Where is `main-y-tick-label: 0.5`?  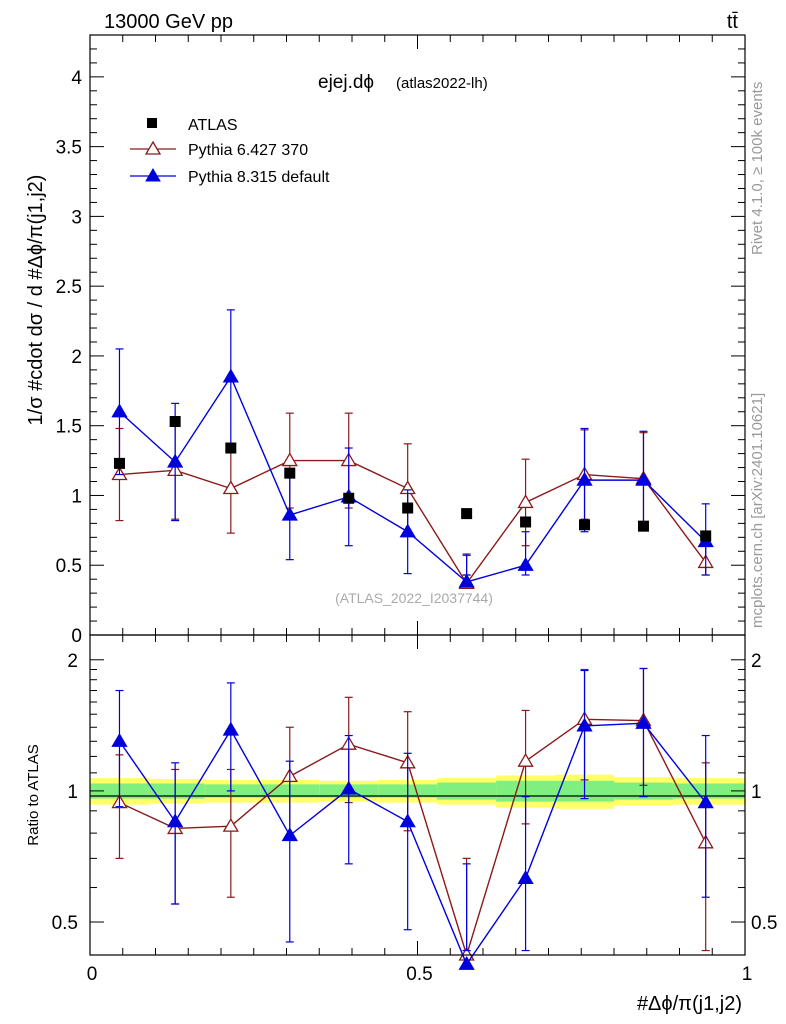 main-y-tick-label: 0.5 is located at coordinates (69, 566).